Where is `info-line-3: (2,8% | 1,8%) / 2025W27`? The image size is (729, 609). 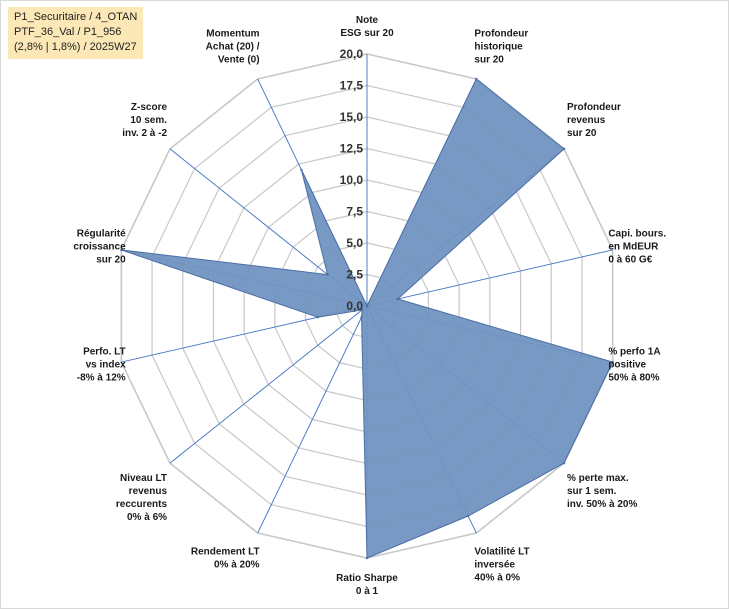
info-line-3: (2,8% | 1,8%) / 2025W27 is located at coordinates (75, 47).